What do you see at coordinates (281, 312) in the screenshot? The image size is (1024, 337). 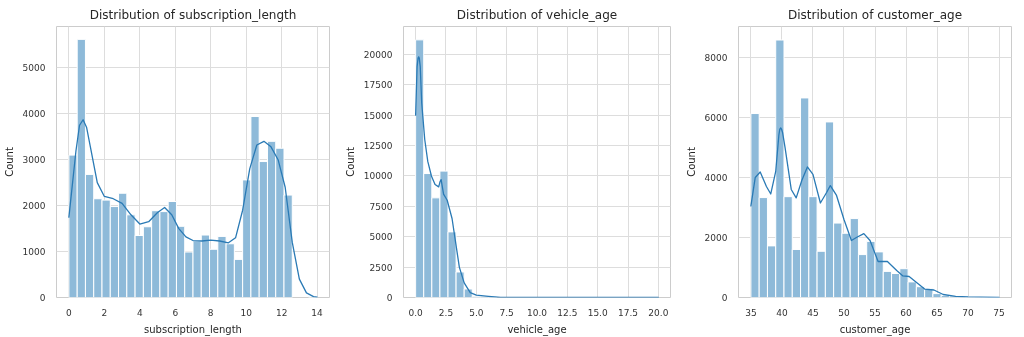 I see `x-tick-label: 12` at bounding box center [281, 312].